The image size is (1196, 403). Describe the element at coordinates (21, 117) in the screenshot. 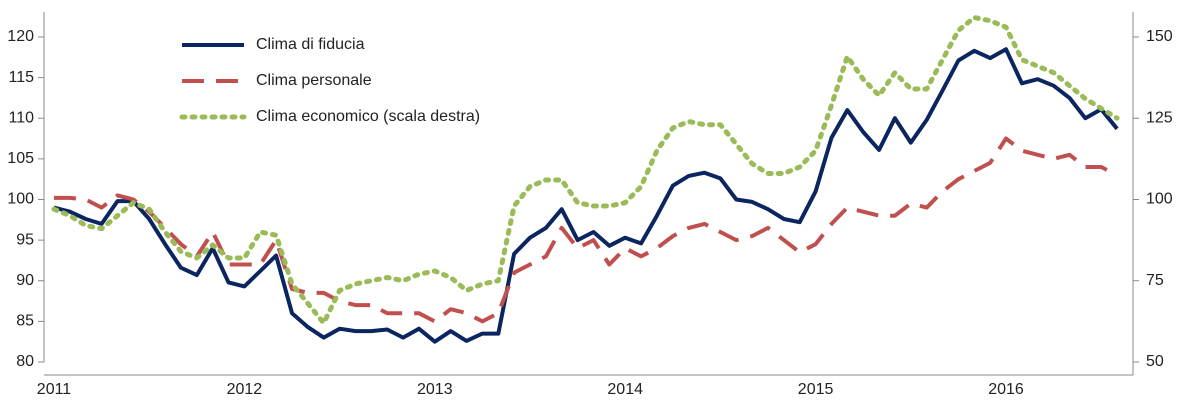

I see `y-tick-label: 110` at that location.